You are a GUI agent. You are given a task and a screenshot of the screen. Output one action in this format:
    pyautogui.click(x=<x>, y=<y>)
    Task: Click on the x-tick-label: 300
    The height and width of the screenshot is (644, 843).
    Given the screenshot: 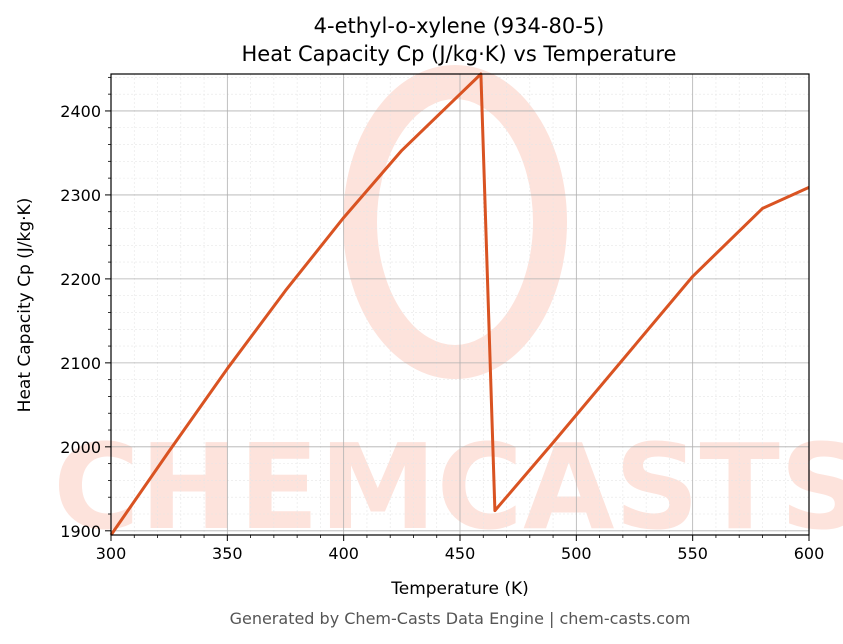 What is the action you would take?
    pyautogui.click(x=111, y=553)
    